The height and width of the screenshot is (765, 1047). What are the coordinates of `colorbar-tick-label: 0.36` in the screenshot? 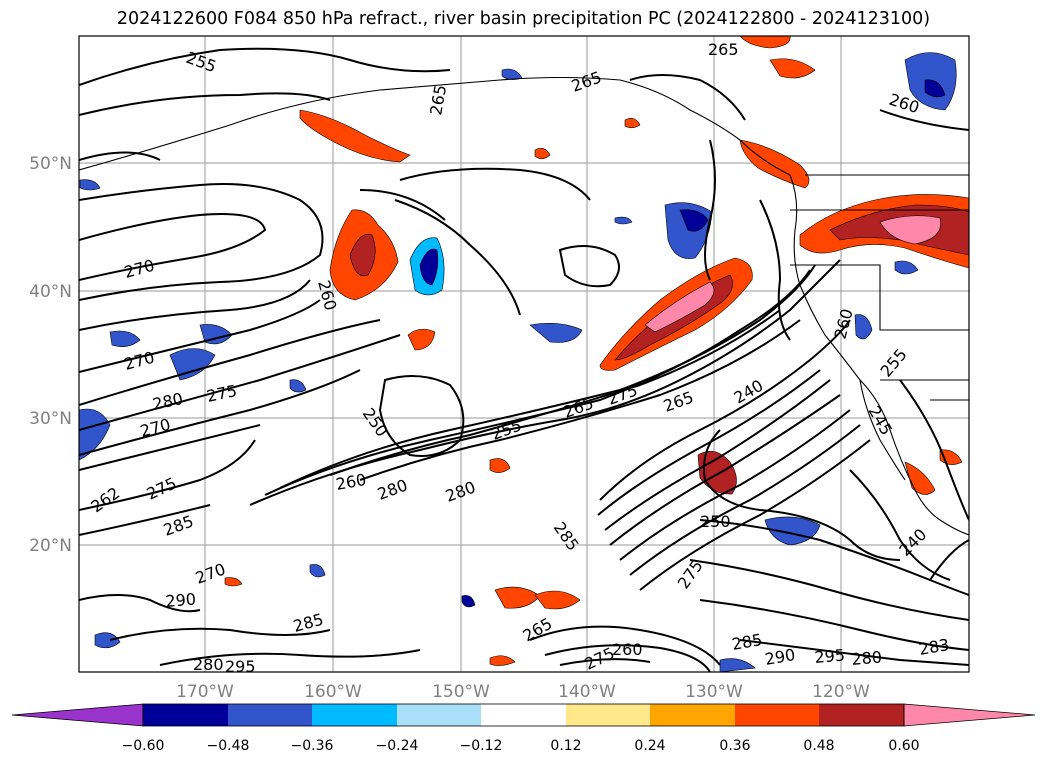 It's located at (734, 746).